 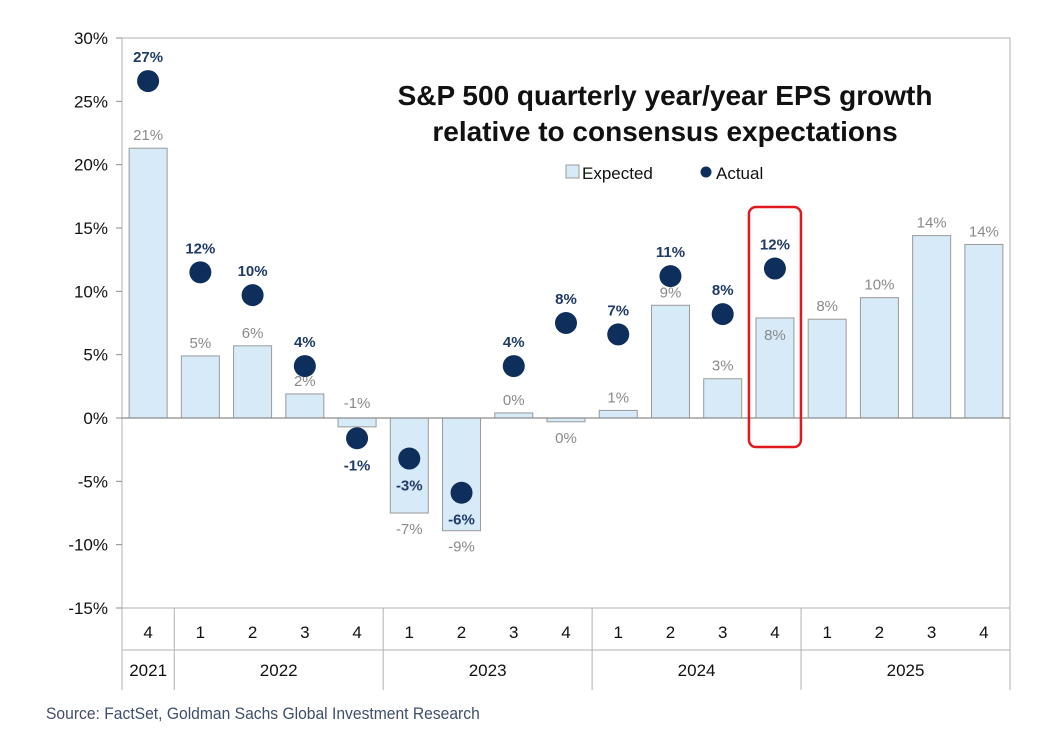 I want to click on y-tick-label: 15%, so click(x=91, y=228).